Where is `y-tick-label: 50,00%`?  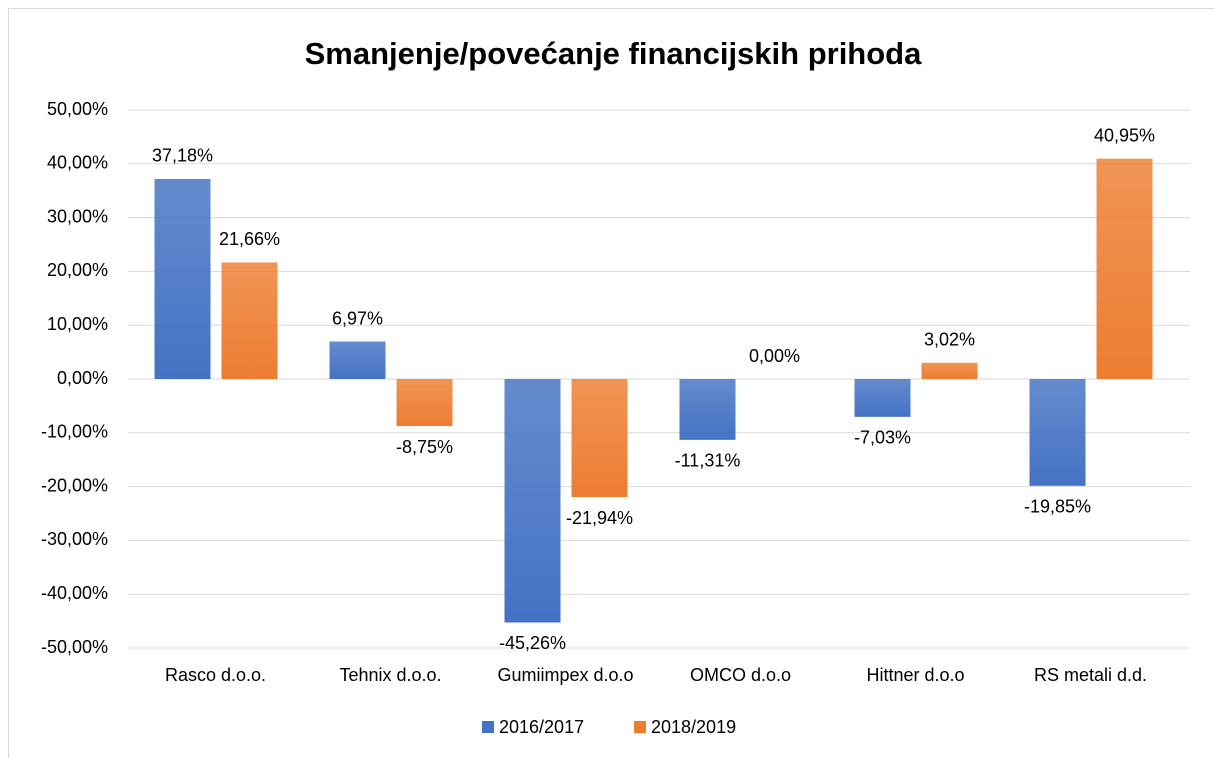
y-tick-label: 50,00% is located at coordinates (77, 109).